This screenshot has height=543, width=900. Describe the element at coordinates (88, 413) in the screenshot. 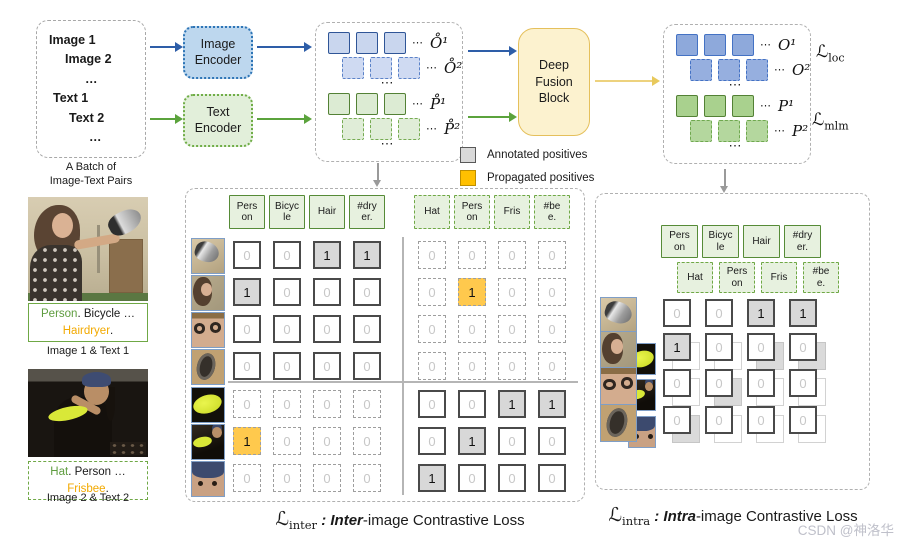

I see `image-2-photo` at that location.